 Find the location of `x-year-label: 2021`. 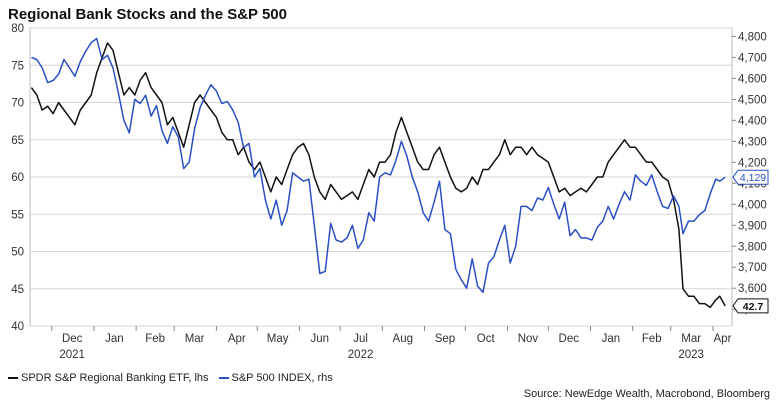

x-year-label: 2021 is located at coordinates (72, 355).